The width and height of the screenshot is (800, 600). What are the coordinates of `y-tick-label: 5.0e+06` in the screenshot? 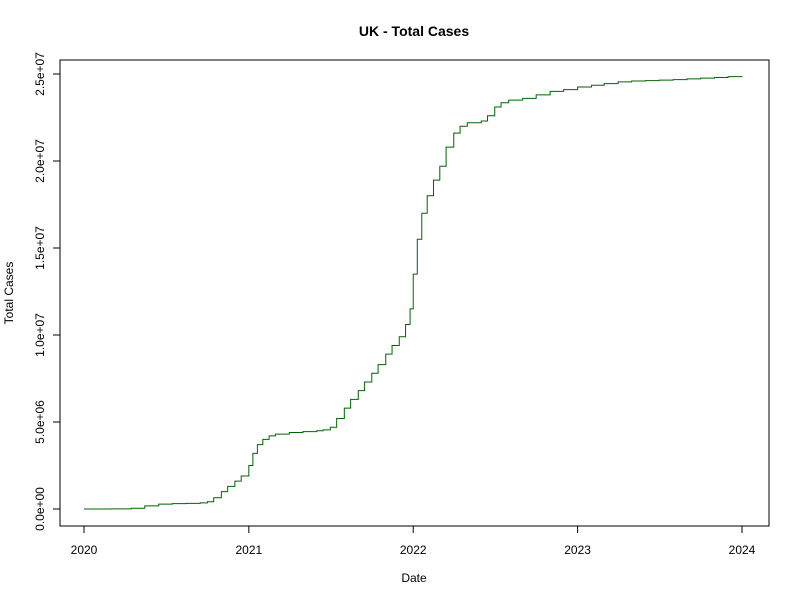 It's located at (40, 422).